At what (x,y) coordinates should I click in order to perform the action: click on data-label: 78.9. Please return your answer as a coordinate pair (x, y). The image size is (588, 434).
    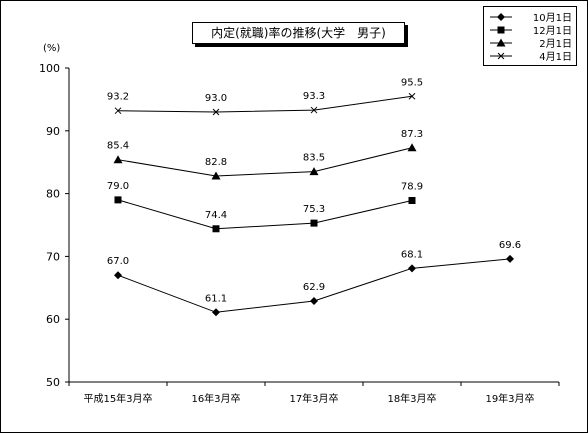
    Looking at the image, I should click on (412, 187).